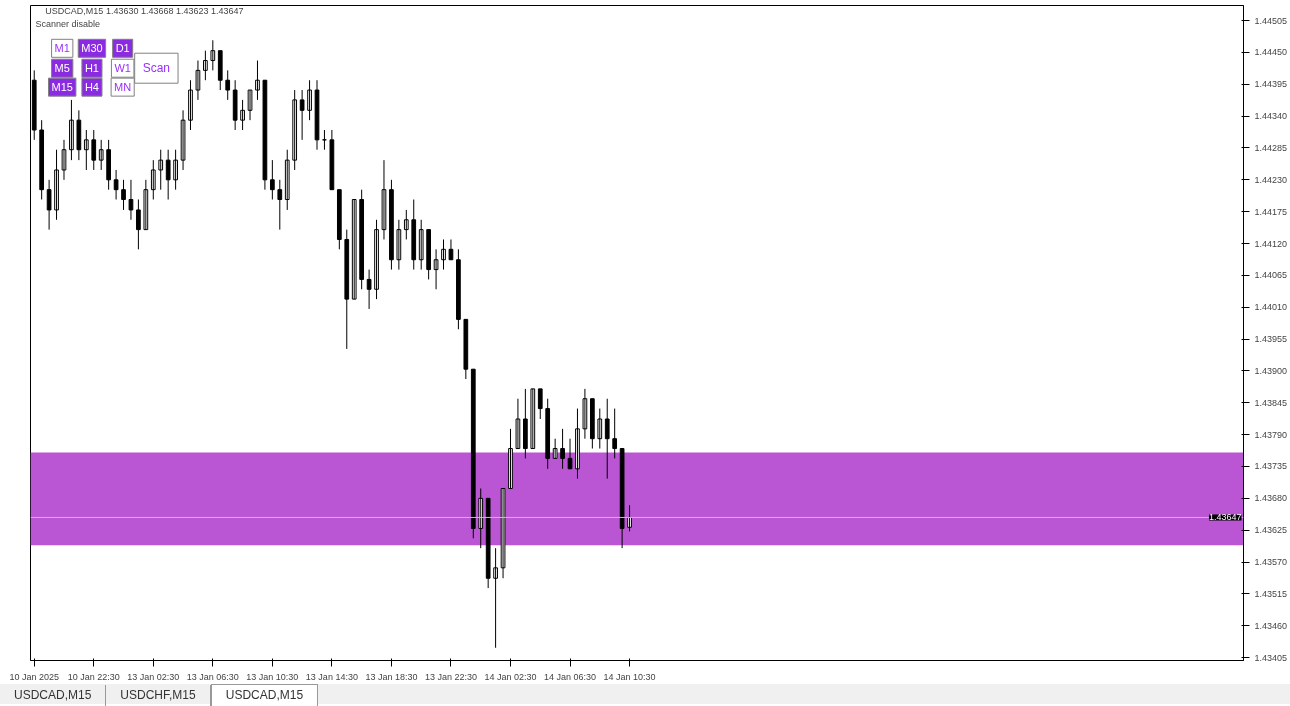 The height and width of the screenshot is (706, 1290). Describe the element at coordinates (158, 695) in the screenshot. I see `text: USDCHF,M15` at that location.